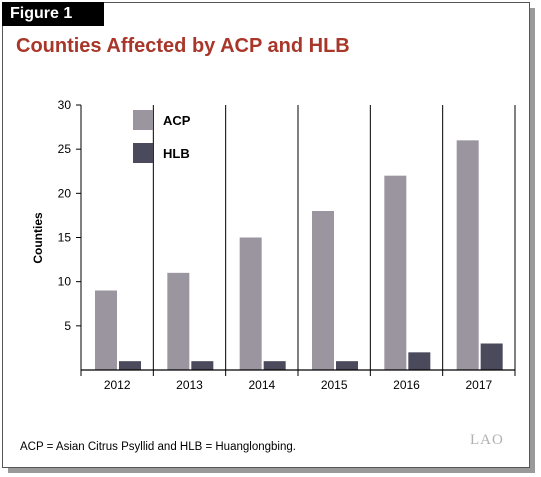 The image size is (541, 477). What do you see at coordinates (117, 385) in the screenshot?
I see `x-tick-label: 2012` at bounding box center [117, 385].